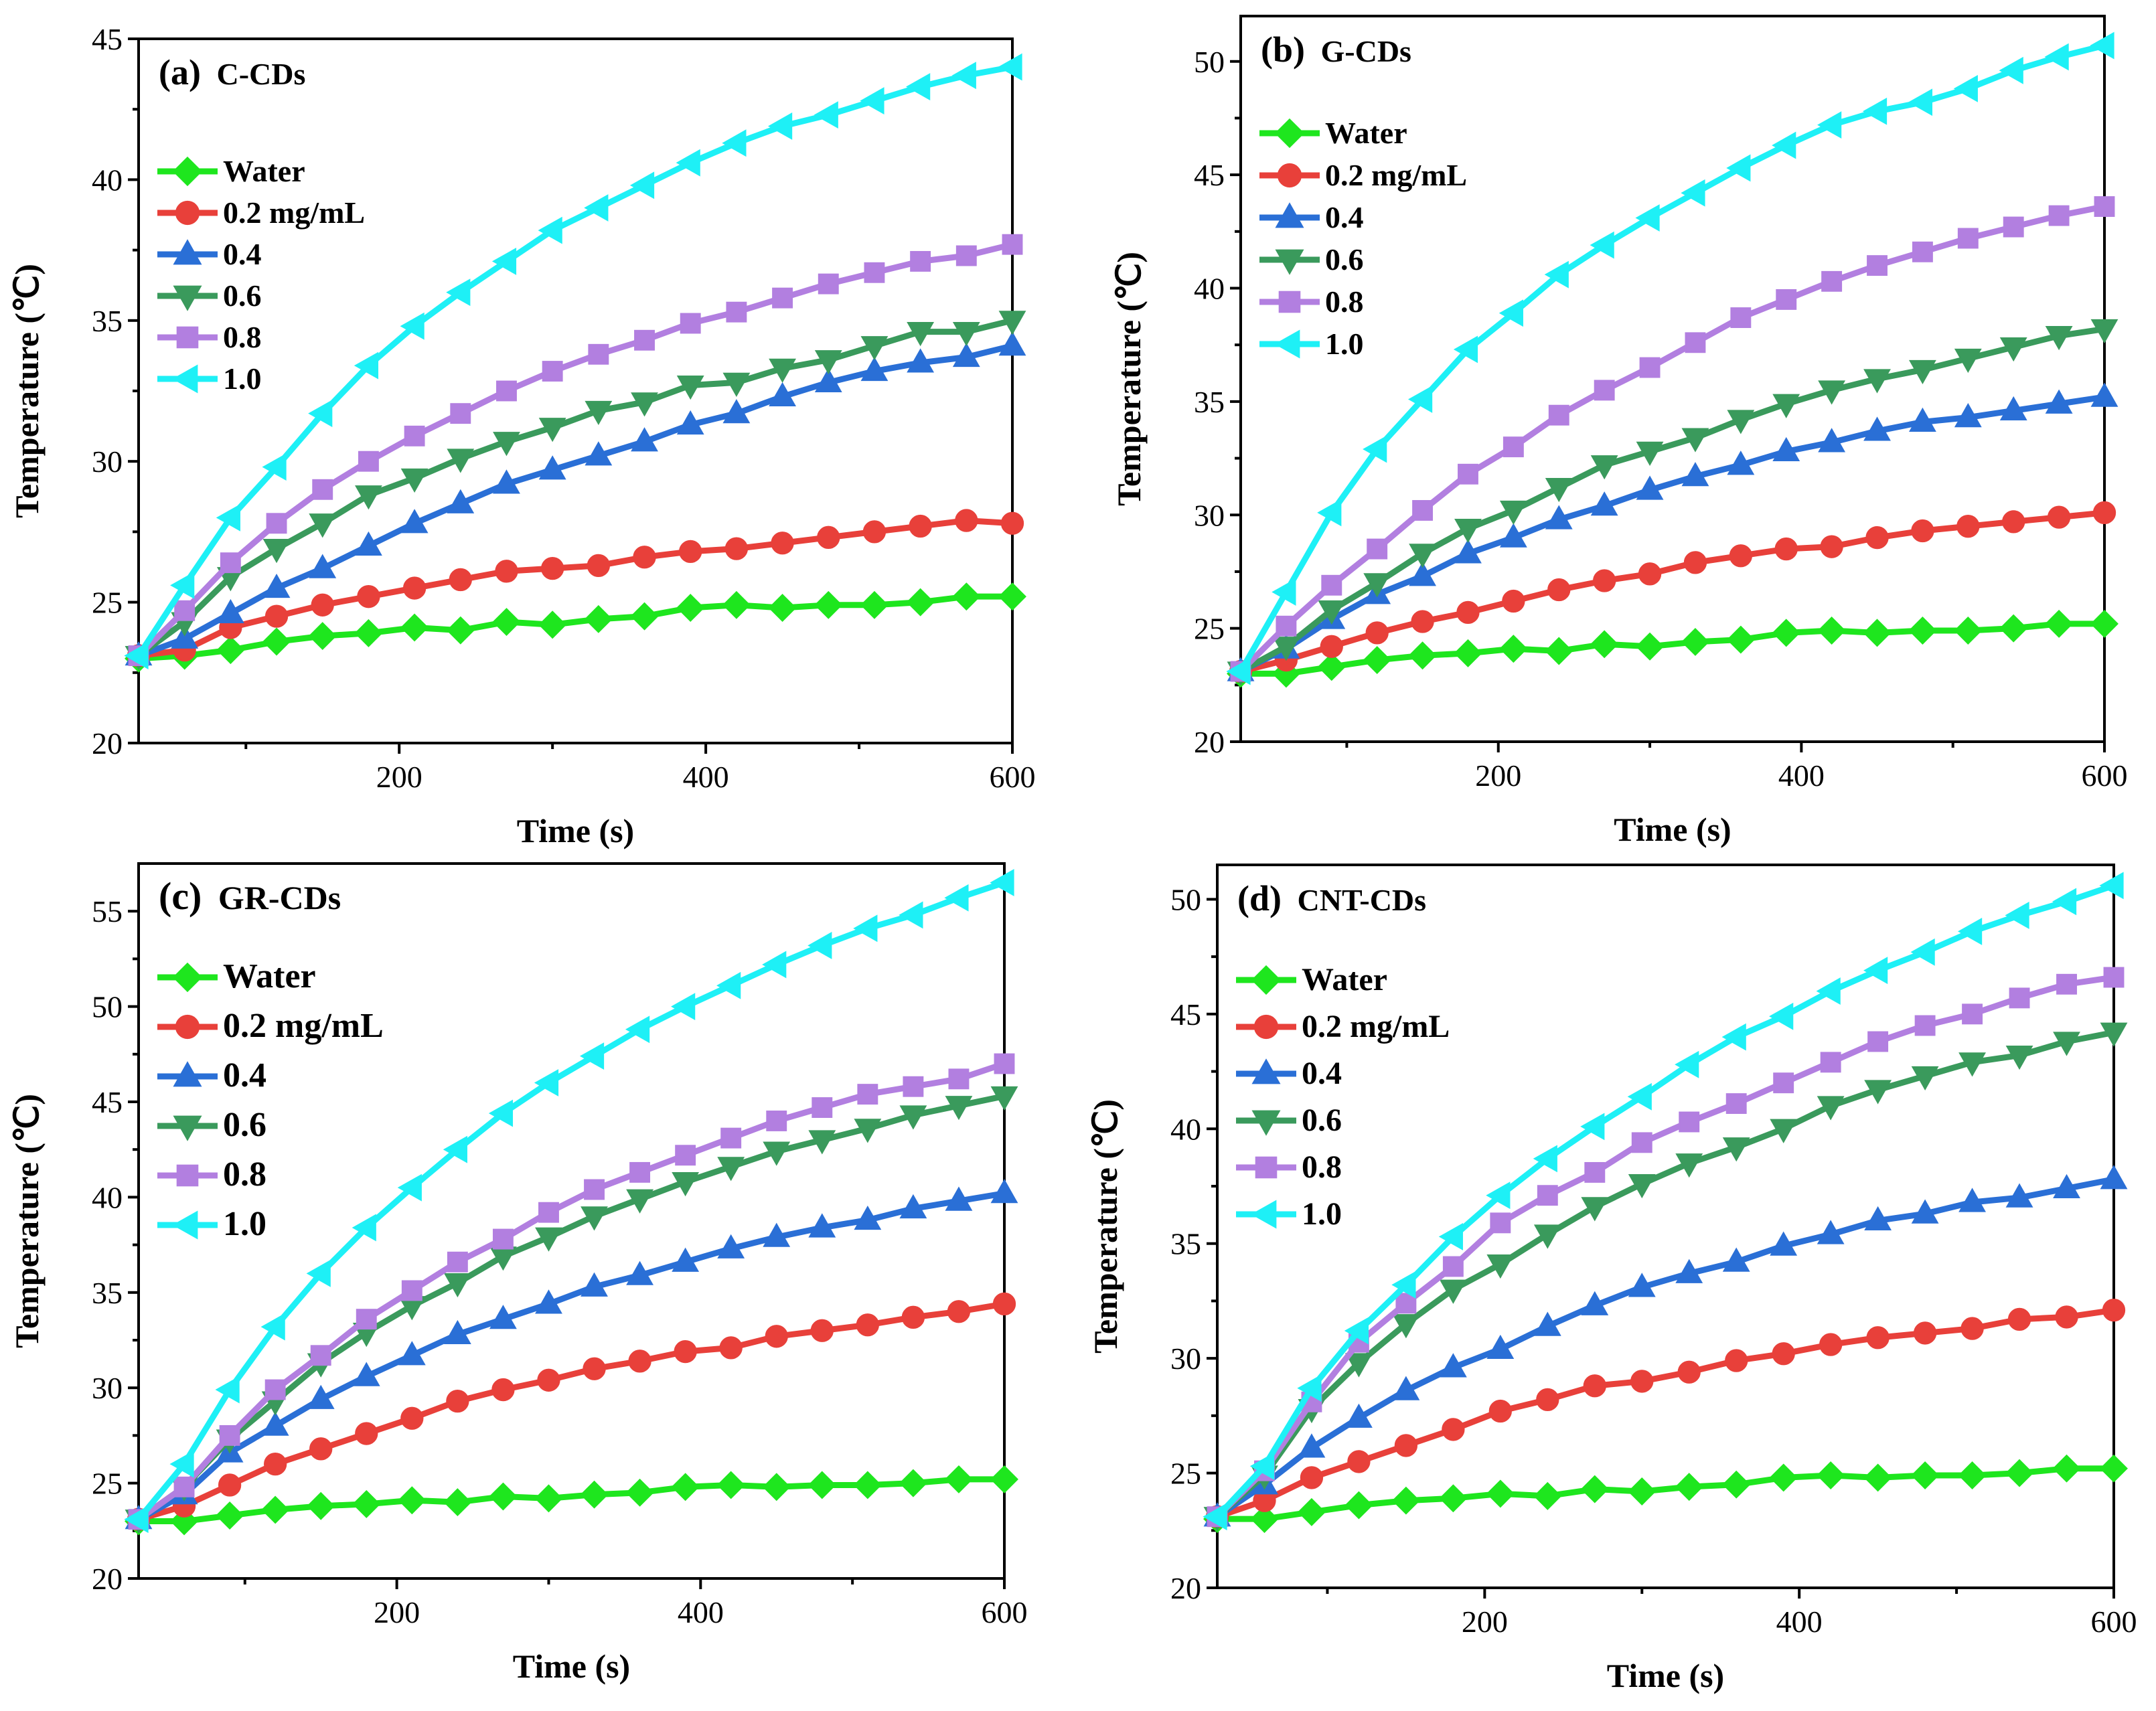  Describe the element at coordinates (1362, 900) in the screenshot. I see `panel-name: CNT-CDs` at that location.